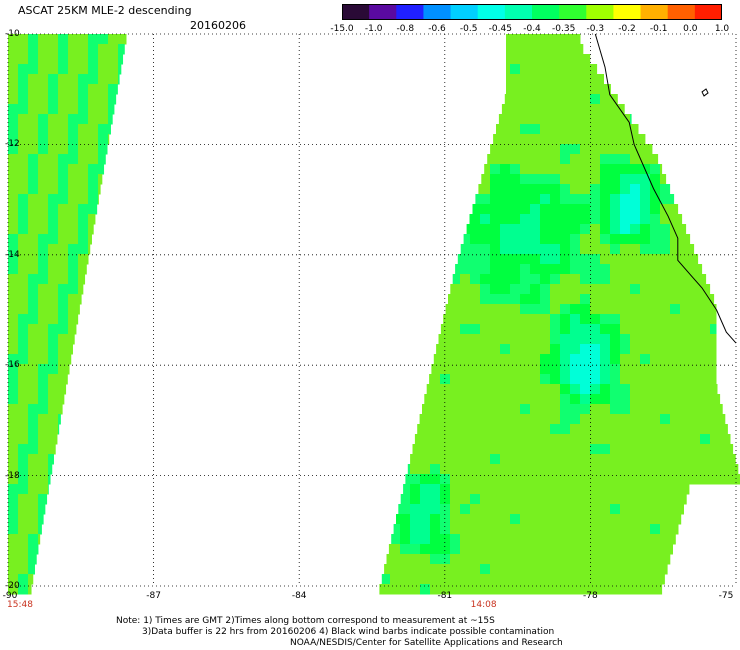 The height and width of the screenshot is (650, 740). I want to click on colorbar-label: -0.8, so click(405, 29).